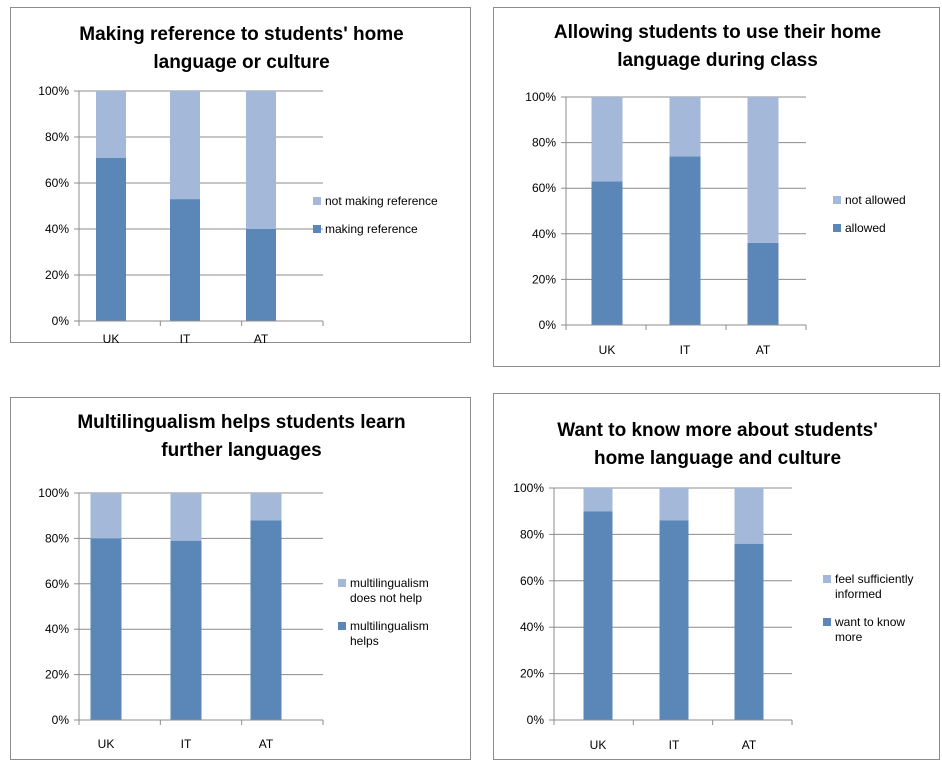 Image resolution: width=942 pixels, height=761 pixels. What do you see at coordinates (717, 60) in the screenshot?
I see `chart-title-line: language during class` at bounding box center [717, 60].